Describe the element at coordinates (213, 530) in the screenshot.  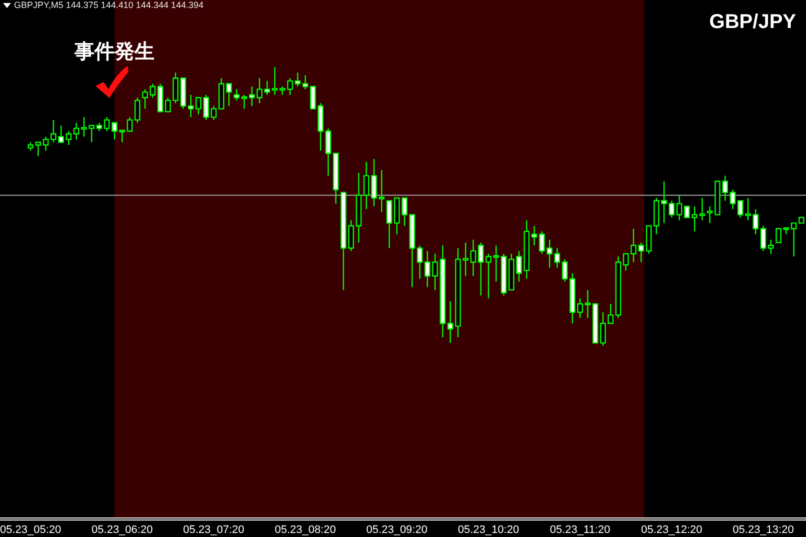
I see `x-tick-label: 05.23_07:20` at that location.